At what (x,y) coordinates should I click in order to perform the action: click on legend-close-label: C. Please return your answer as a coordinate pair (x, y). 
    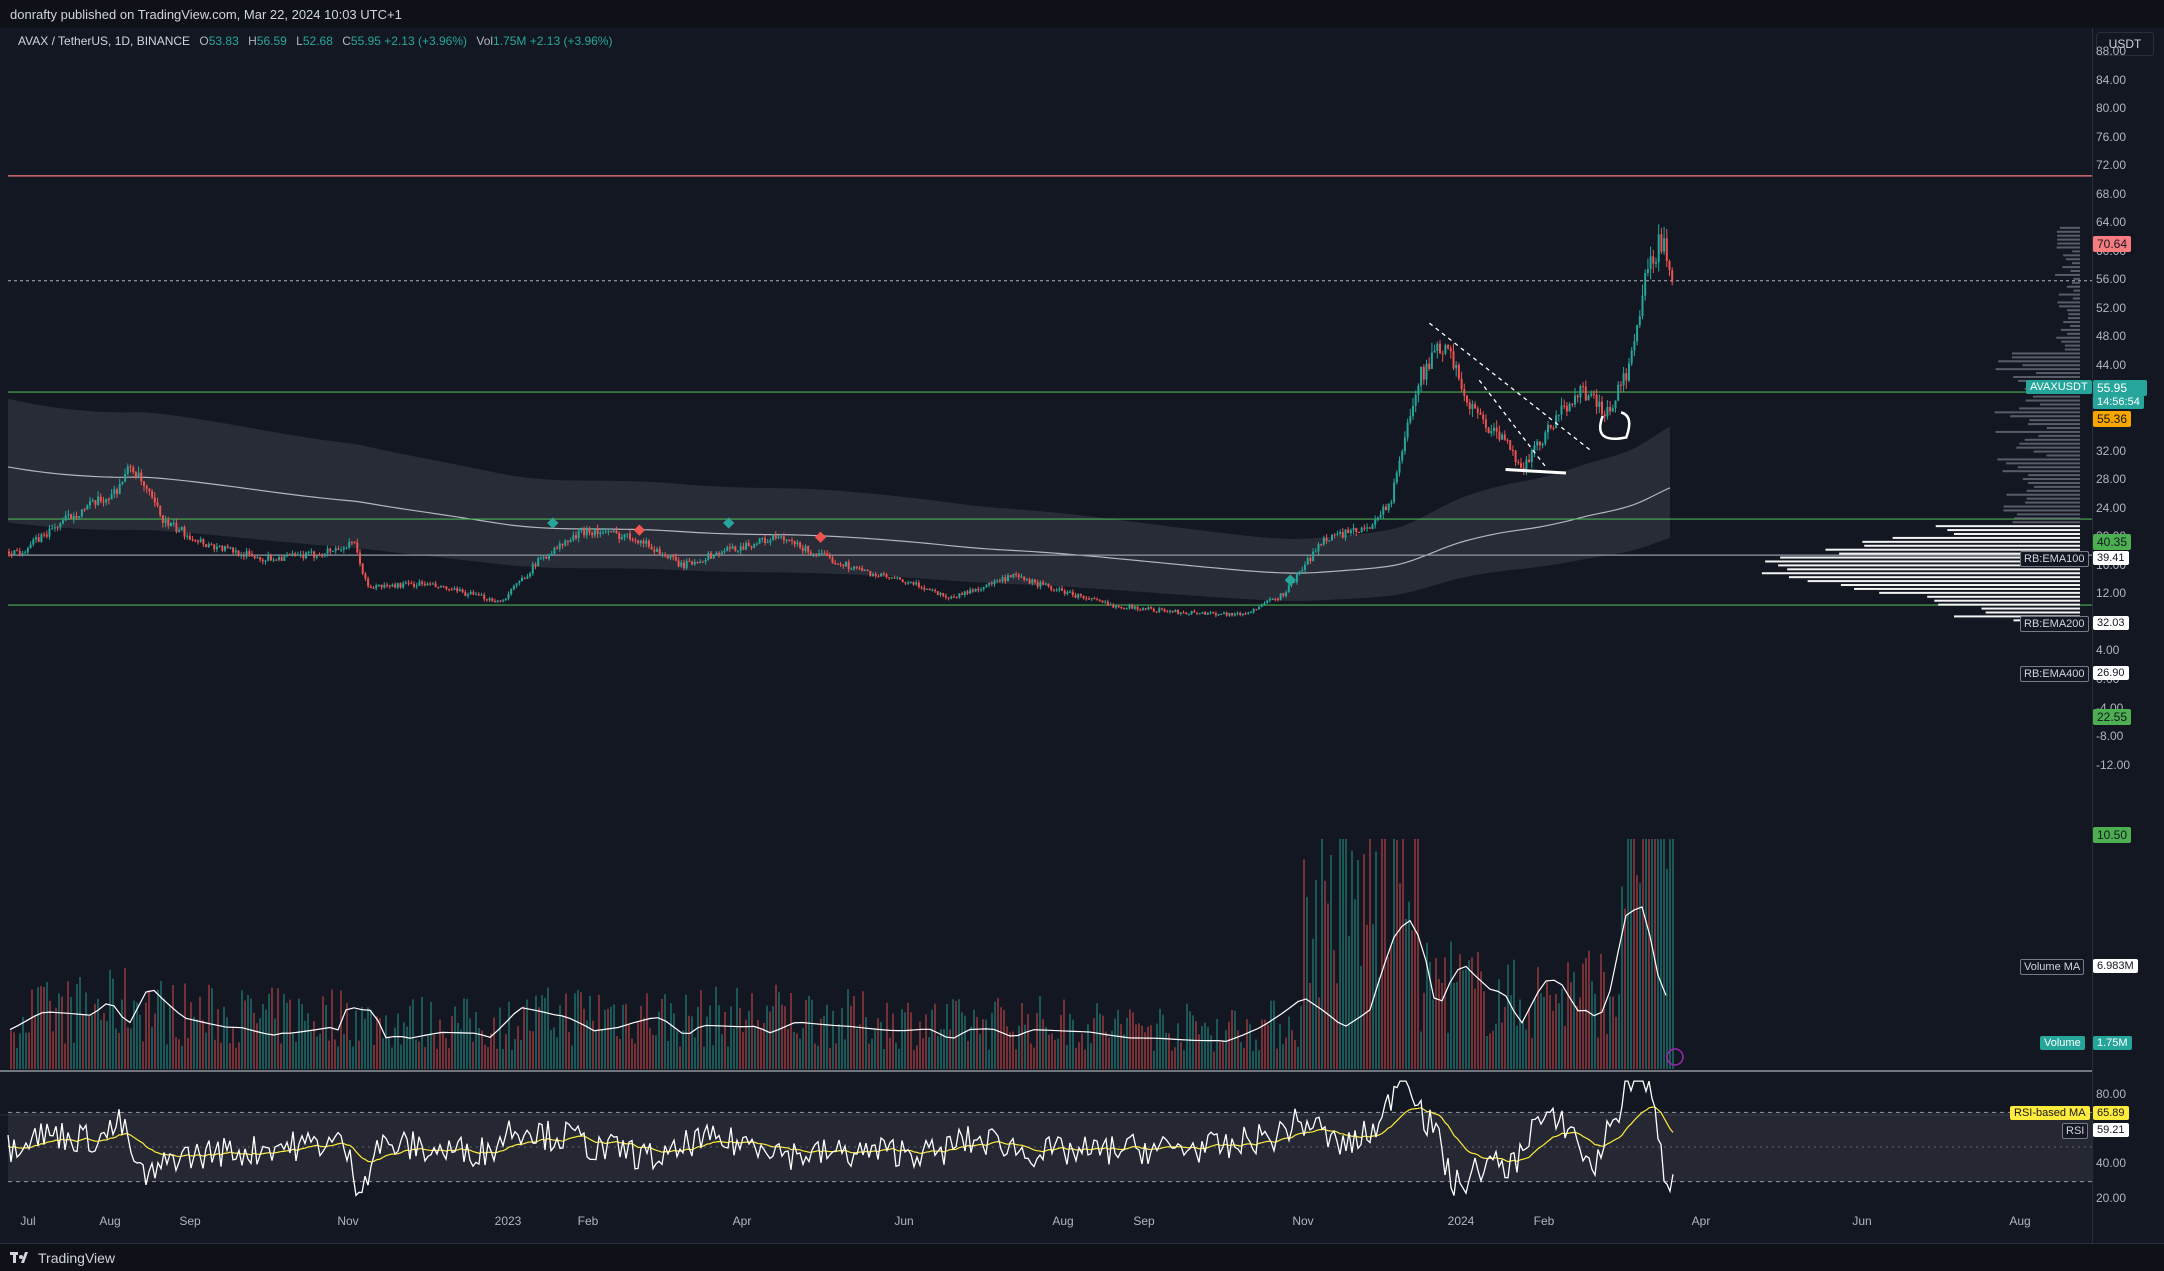
    Looking at the image, I should click on (346, 41).